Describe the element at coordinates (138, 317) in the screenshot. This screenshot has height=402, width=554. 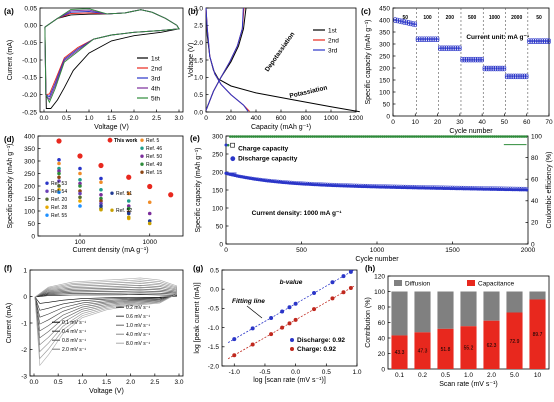
I see `panel-f-legend-label: 0.6 mV s⁻¹` at that location.